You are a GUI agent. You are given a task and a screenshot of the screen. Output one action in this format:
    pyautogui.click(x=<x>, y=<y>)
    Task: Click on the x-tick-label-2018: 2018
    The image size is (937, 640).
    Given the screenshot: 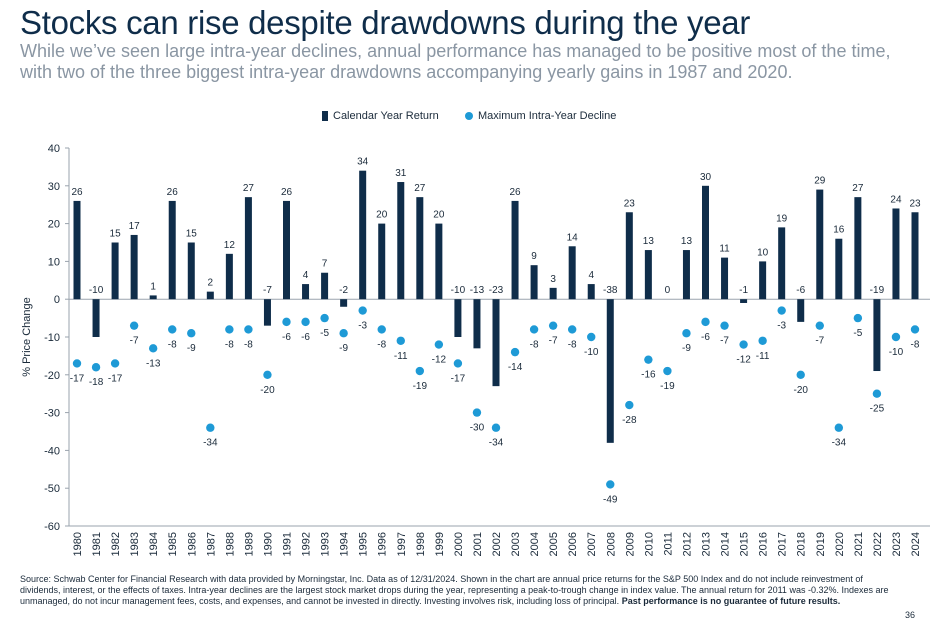 What is the action you would take?
    pyautogui.click(x=802, y=544)
    